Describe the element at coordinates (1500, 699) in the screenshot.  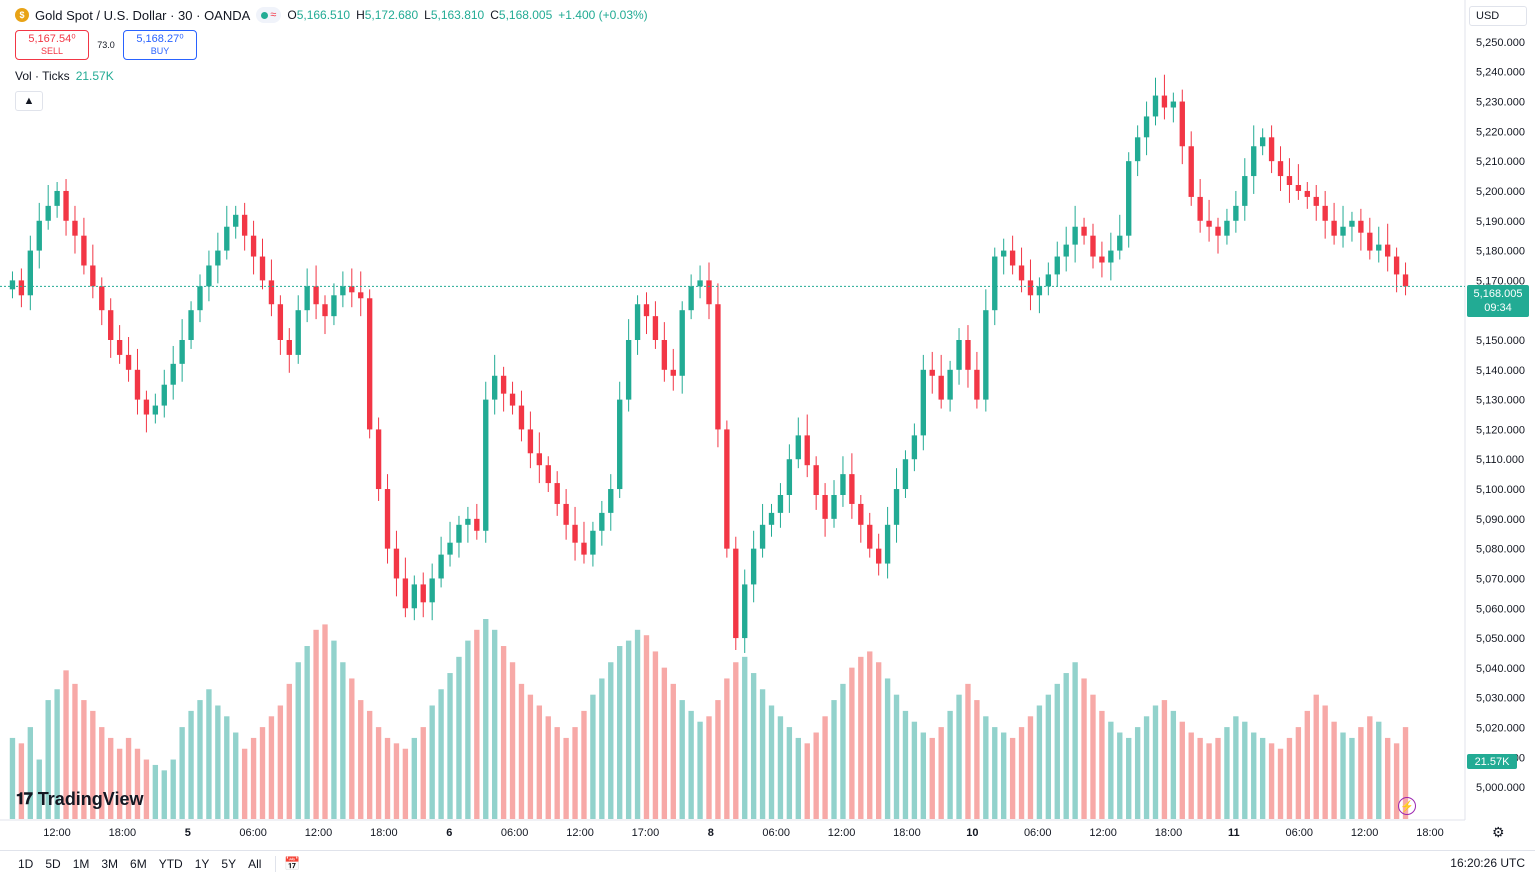
I see `price-tick-label: 5,030.000` at that location.